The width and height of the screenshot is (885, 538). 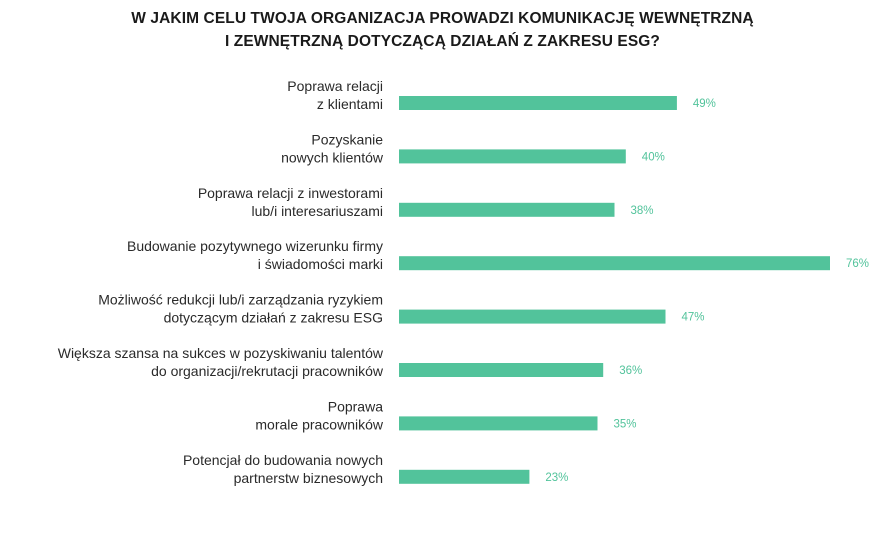 What do you see at coordinates (319, 424) in the screenshot?
I see `category-label-7-line-2: morale pracowników` at bounding box center [319, 424].